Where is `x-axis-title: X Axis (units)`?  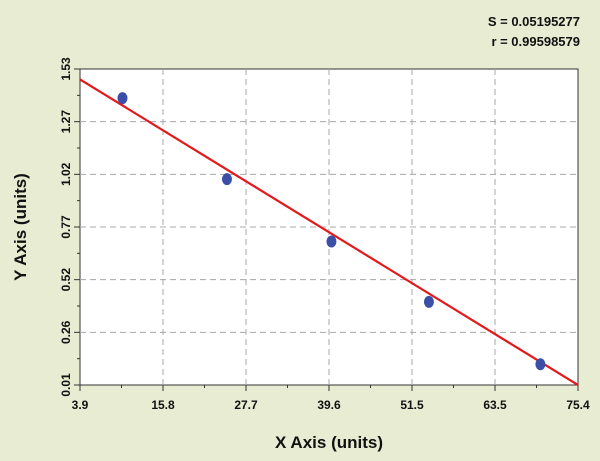 x-axis-title: X Axis (units) is located at coordinates (329, 442).